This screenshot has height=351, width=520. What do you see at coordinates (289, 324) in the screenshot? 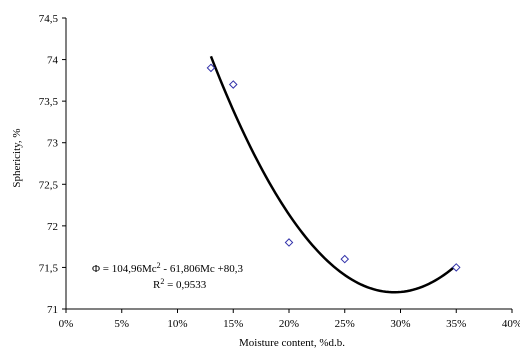
I see `x-tick-label: 20%` at bounding box center [289, 324].